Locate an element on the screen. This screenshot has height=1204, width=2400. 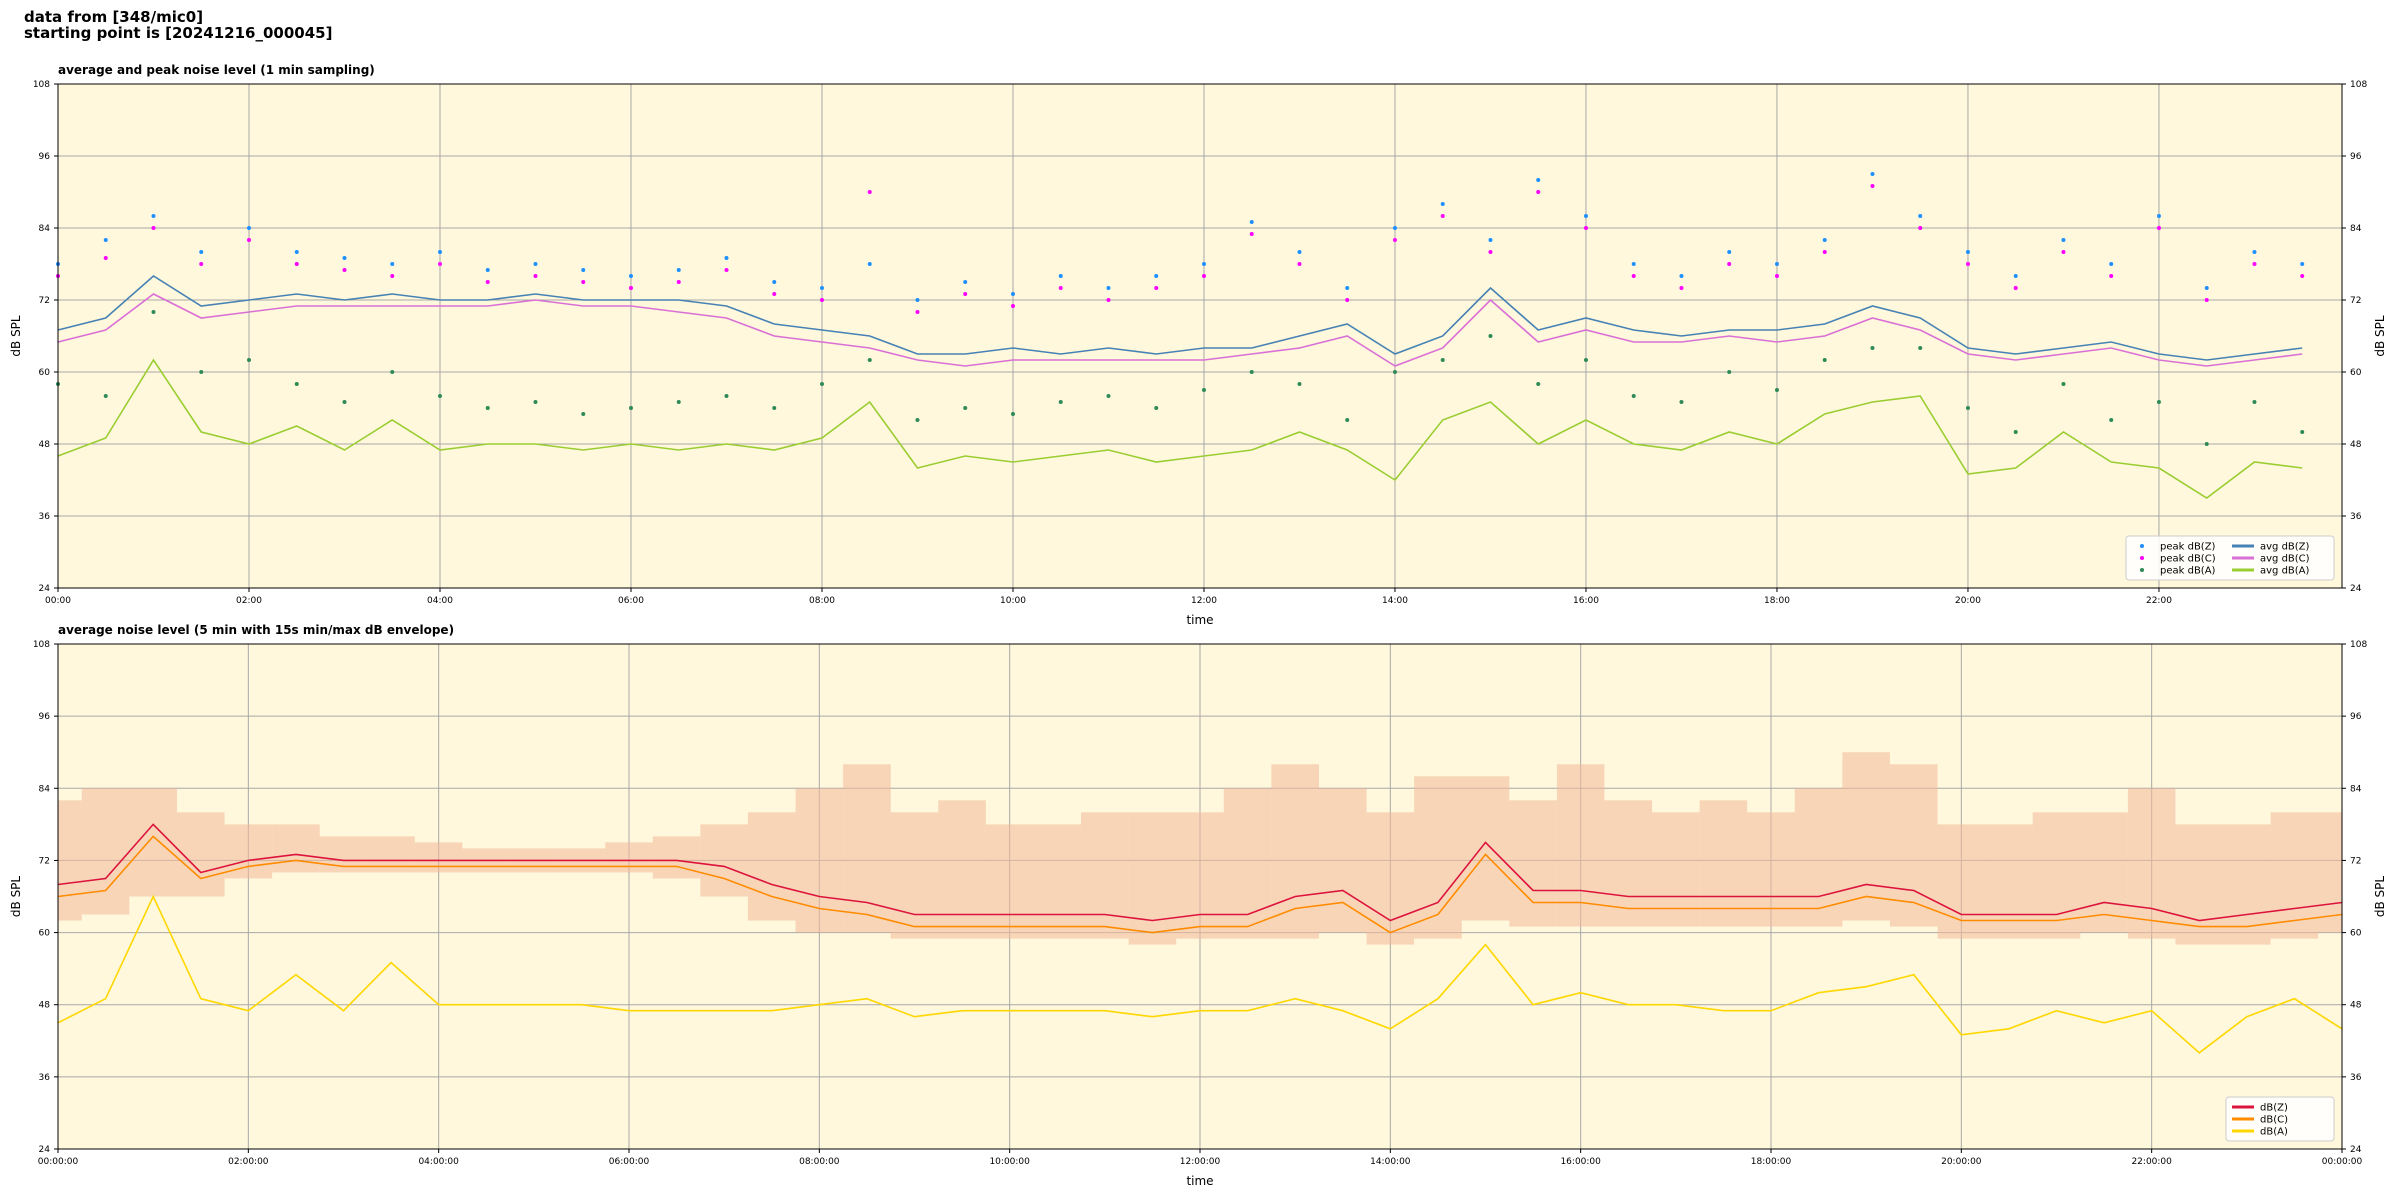
source-label: data from [348/mic0] is located at coordinates (113, 17).